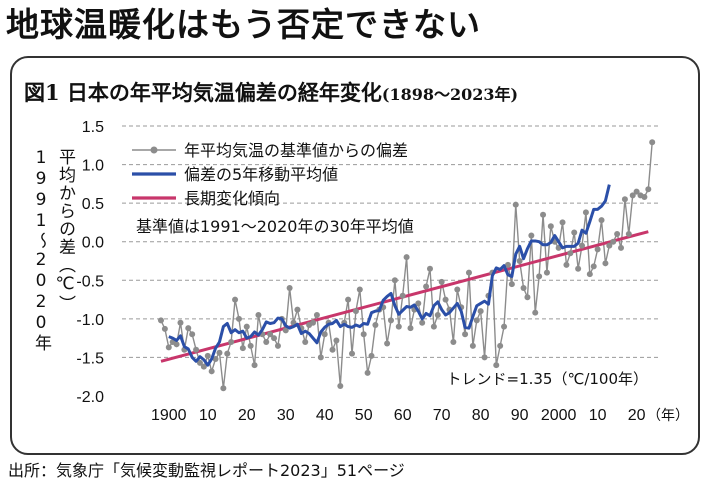 Image resolution: width=710 pixels, height=491 pixels. I want to click on y-tick-label: 0.5, so click(93, 204).